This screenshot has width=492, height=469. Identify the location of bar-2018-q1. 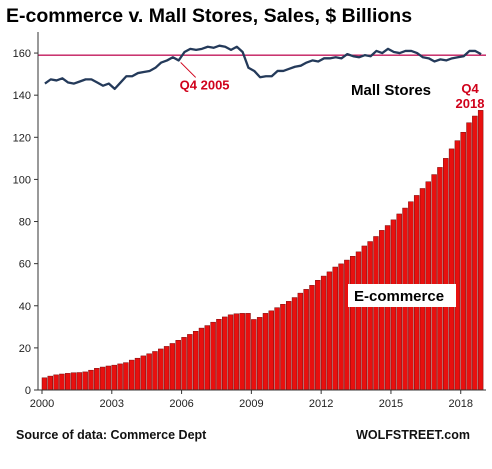
(463, 261).